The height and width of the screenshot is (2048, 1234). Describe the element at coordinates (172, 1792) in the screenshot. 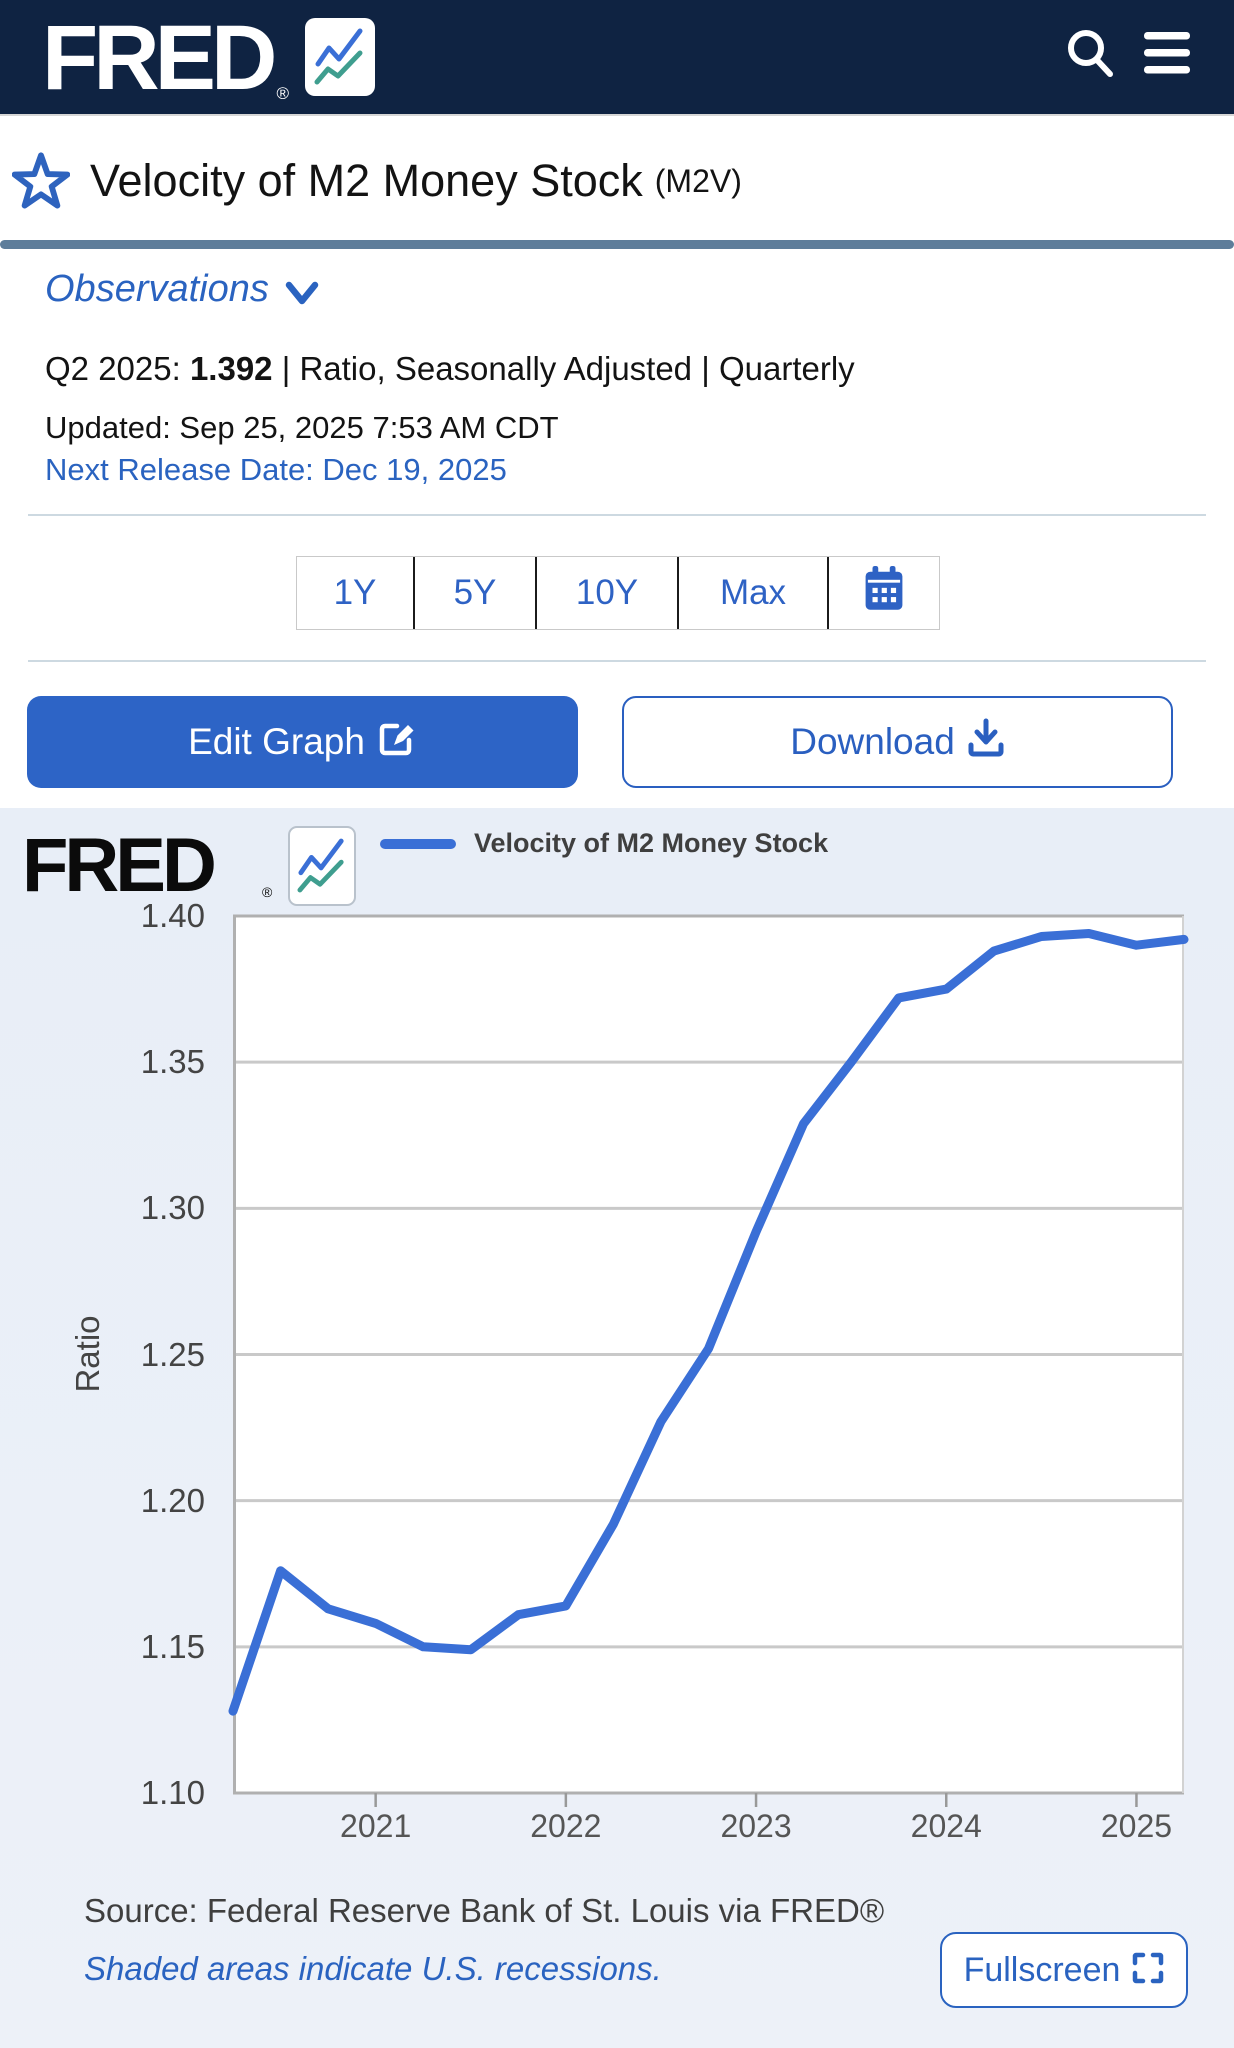

I see `y-axis-label: 1.10` at that location.